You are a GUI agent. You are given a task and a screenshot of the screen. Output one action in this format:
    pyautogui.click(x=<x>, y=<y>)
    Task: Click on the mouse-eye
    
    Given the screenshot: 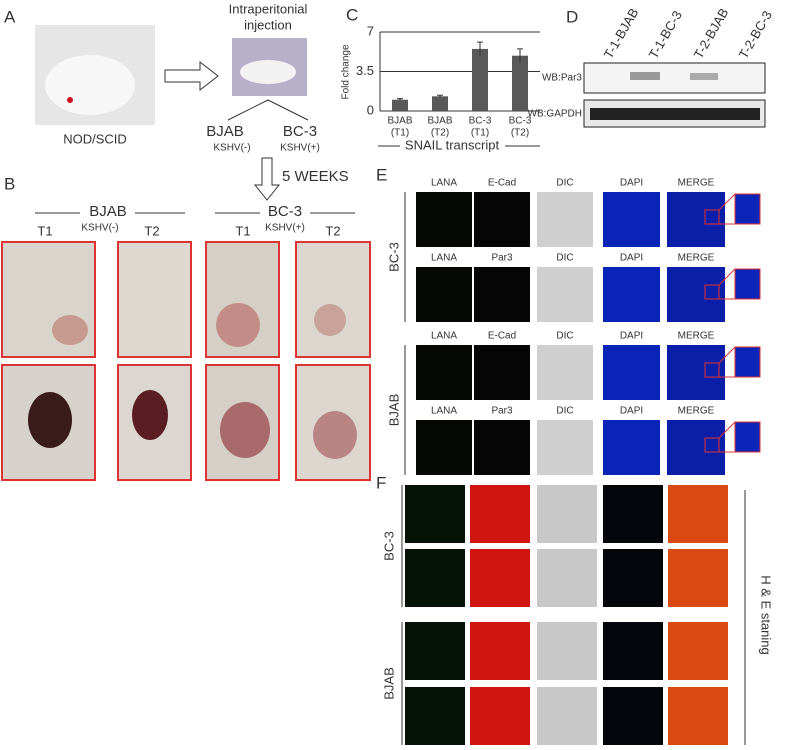 What is the action you would take?
    pyautogui.click(x=70, y=100)
    